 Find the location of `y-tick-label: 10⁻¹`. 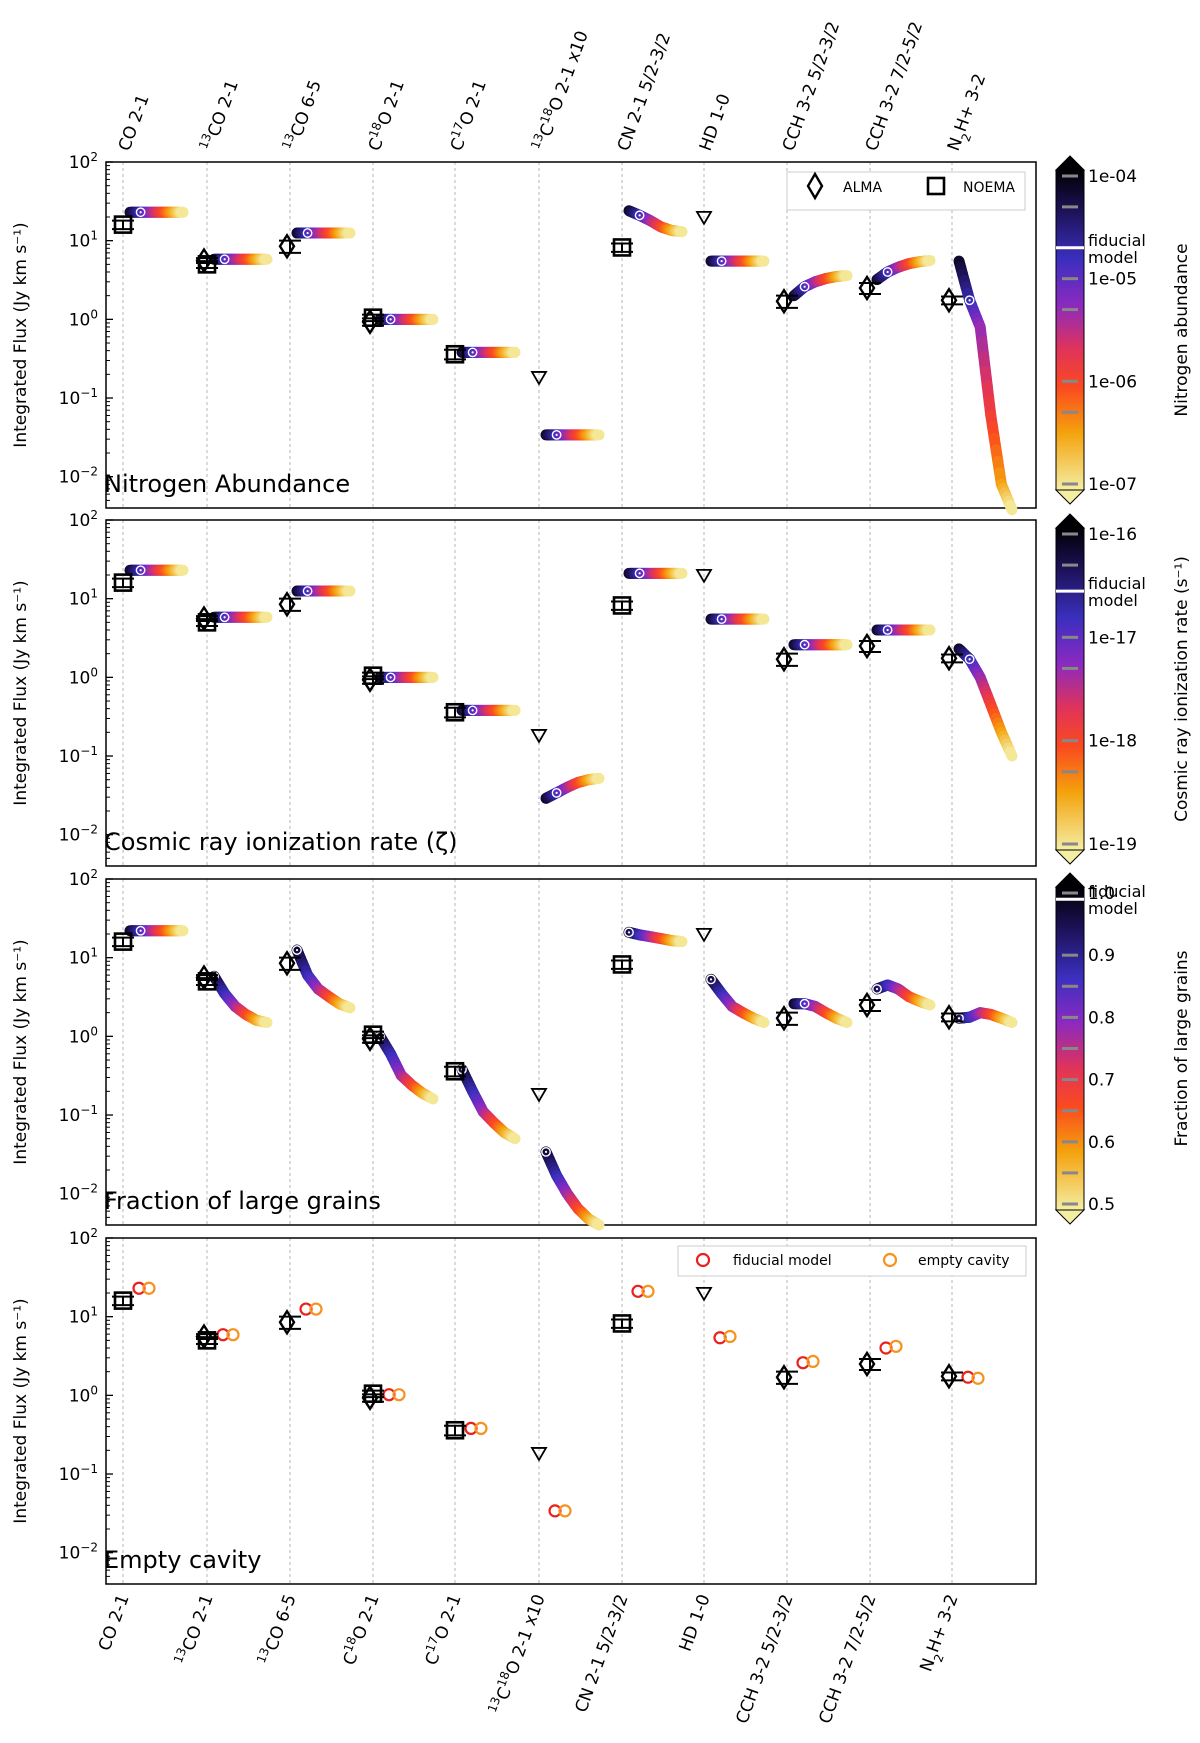

y-tick-label: 10⁻¹ is located at coordinates (78, 1114).